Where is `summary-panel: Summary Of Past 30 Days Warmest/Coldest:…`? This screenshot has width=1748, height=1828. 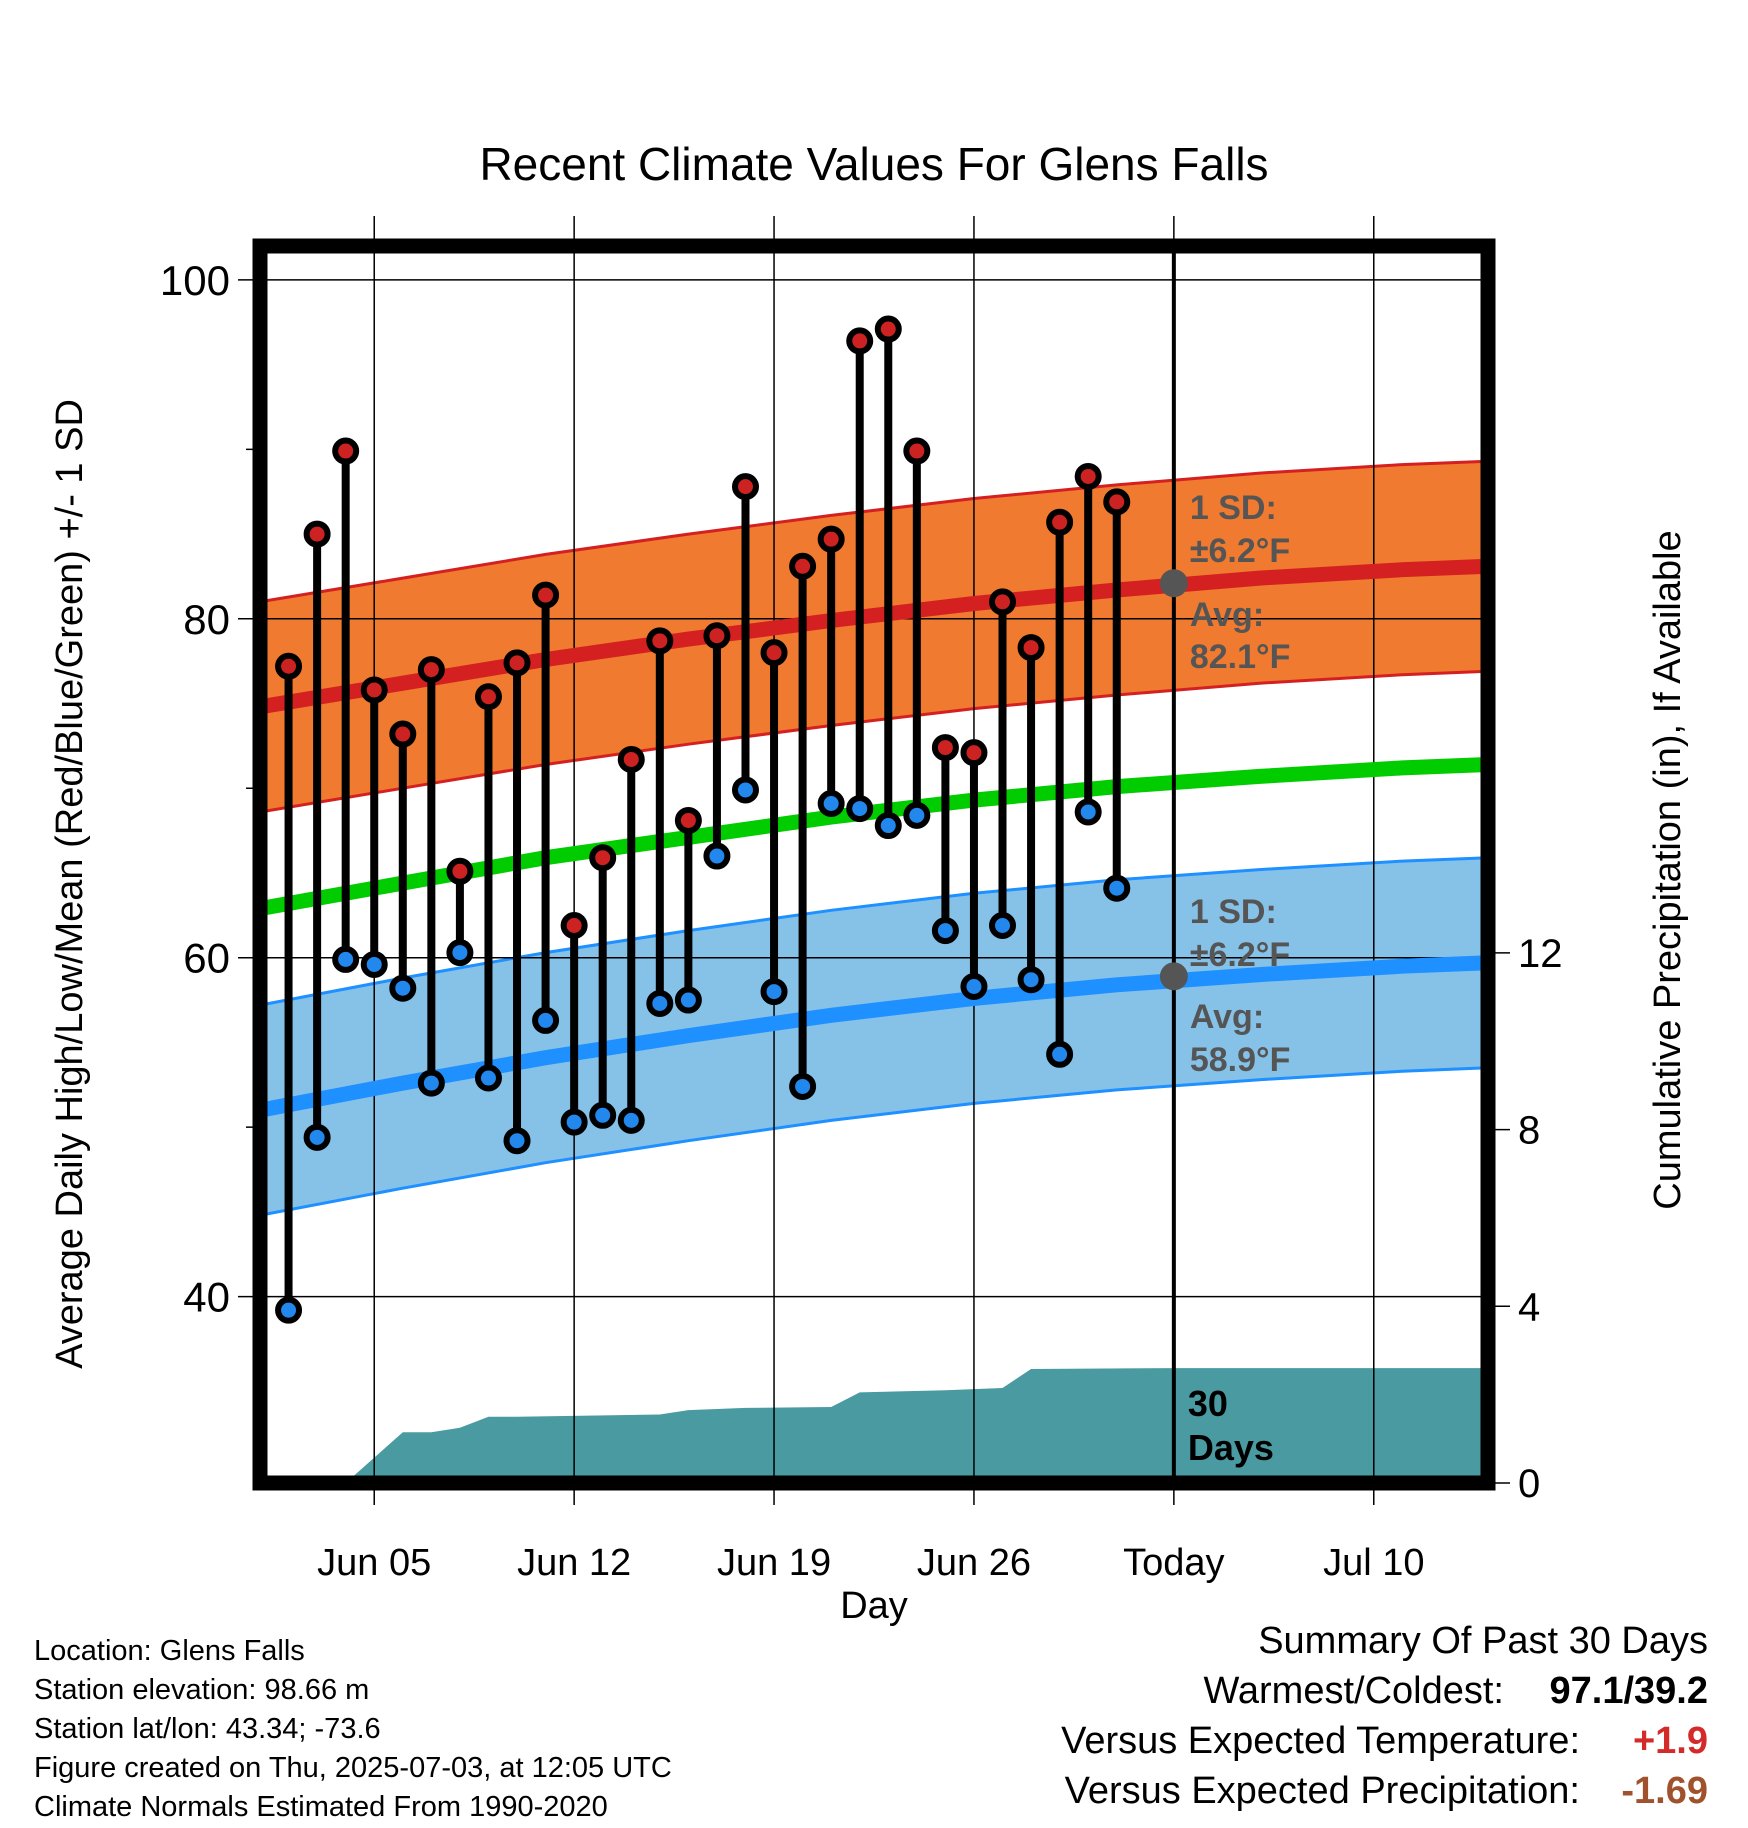 summary-panel: Summary Of Past 30 Days Warmest/Coldest:… is located at coordinates (1384, 1716).